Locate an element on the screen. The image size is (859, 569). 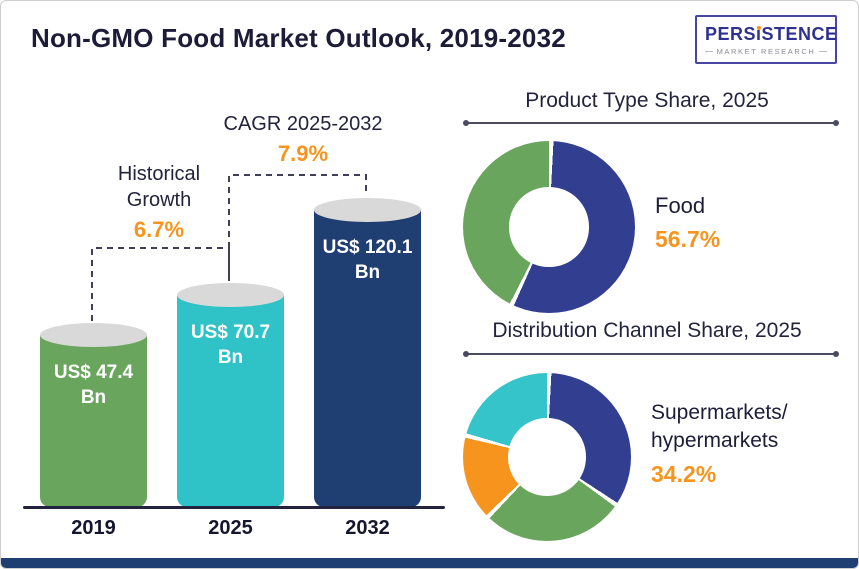
annotation-cagr-label: CAGR 2025-2032 is located at coordinates (303, 124).